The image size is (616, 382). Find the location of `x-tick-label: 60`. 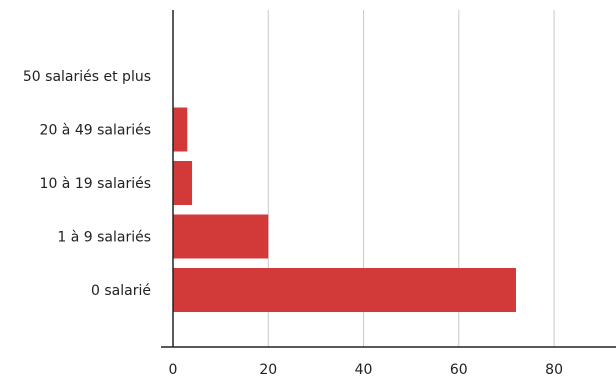

x-tick-label: 60 is located at coordinates (459, 370).